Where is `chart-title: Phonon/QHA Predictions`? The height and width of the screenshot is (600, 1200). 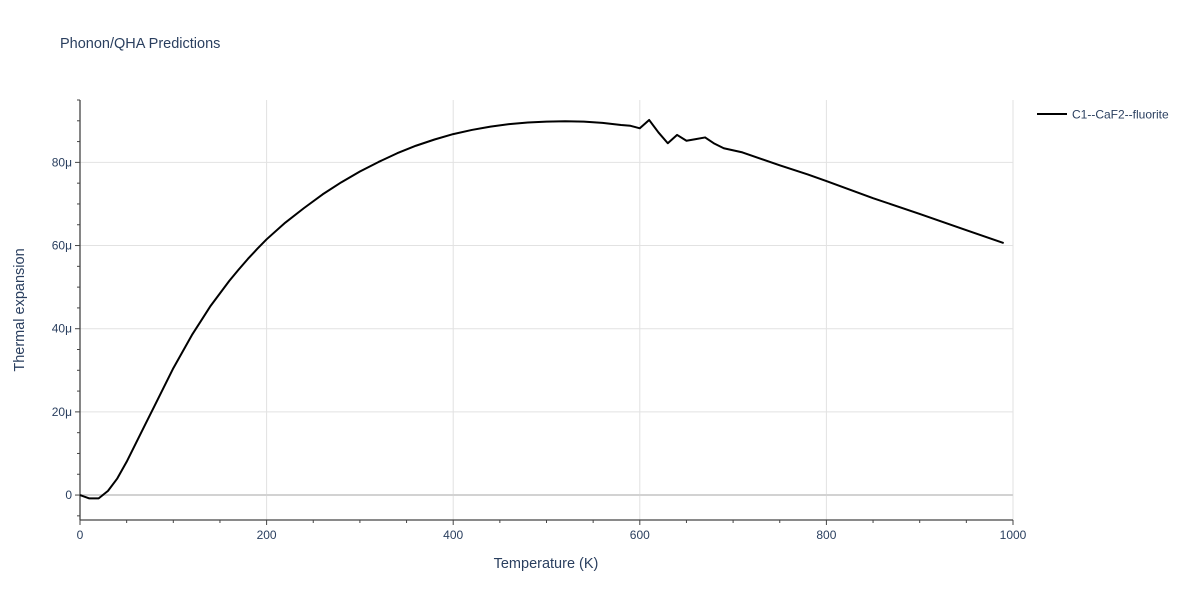
chart-title: Phonon/QHA Predictions is located at coordinates (140, 44).